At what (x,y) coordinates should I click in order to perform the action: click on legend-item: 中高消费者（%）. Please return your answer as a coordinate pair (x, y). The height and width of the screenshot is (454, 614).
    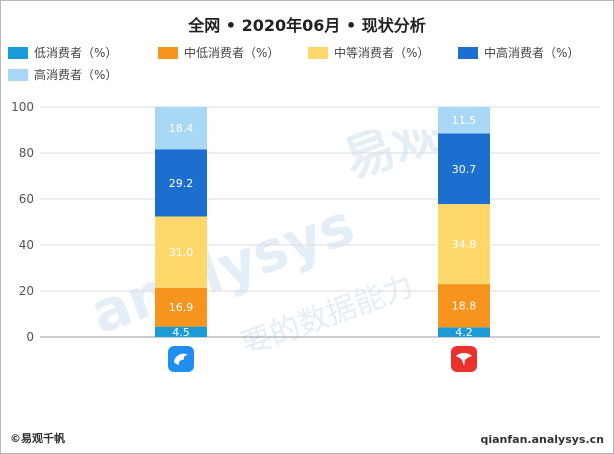
    Looking at the image, I should click on (518, 52).